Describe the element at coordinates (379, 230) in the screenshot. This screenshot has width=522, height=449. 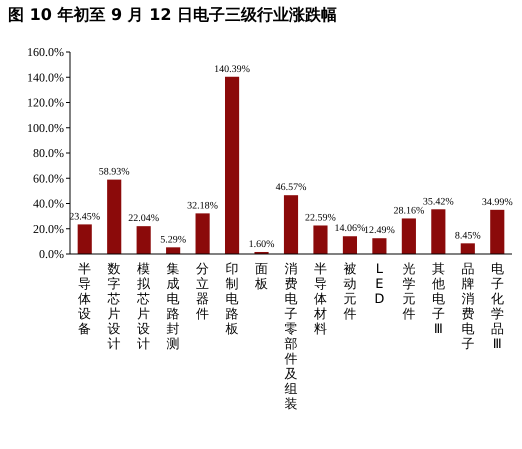
I see `data-label: 12.49%` at that location.